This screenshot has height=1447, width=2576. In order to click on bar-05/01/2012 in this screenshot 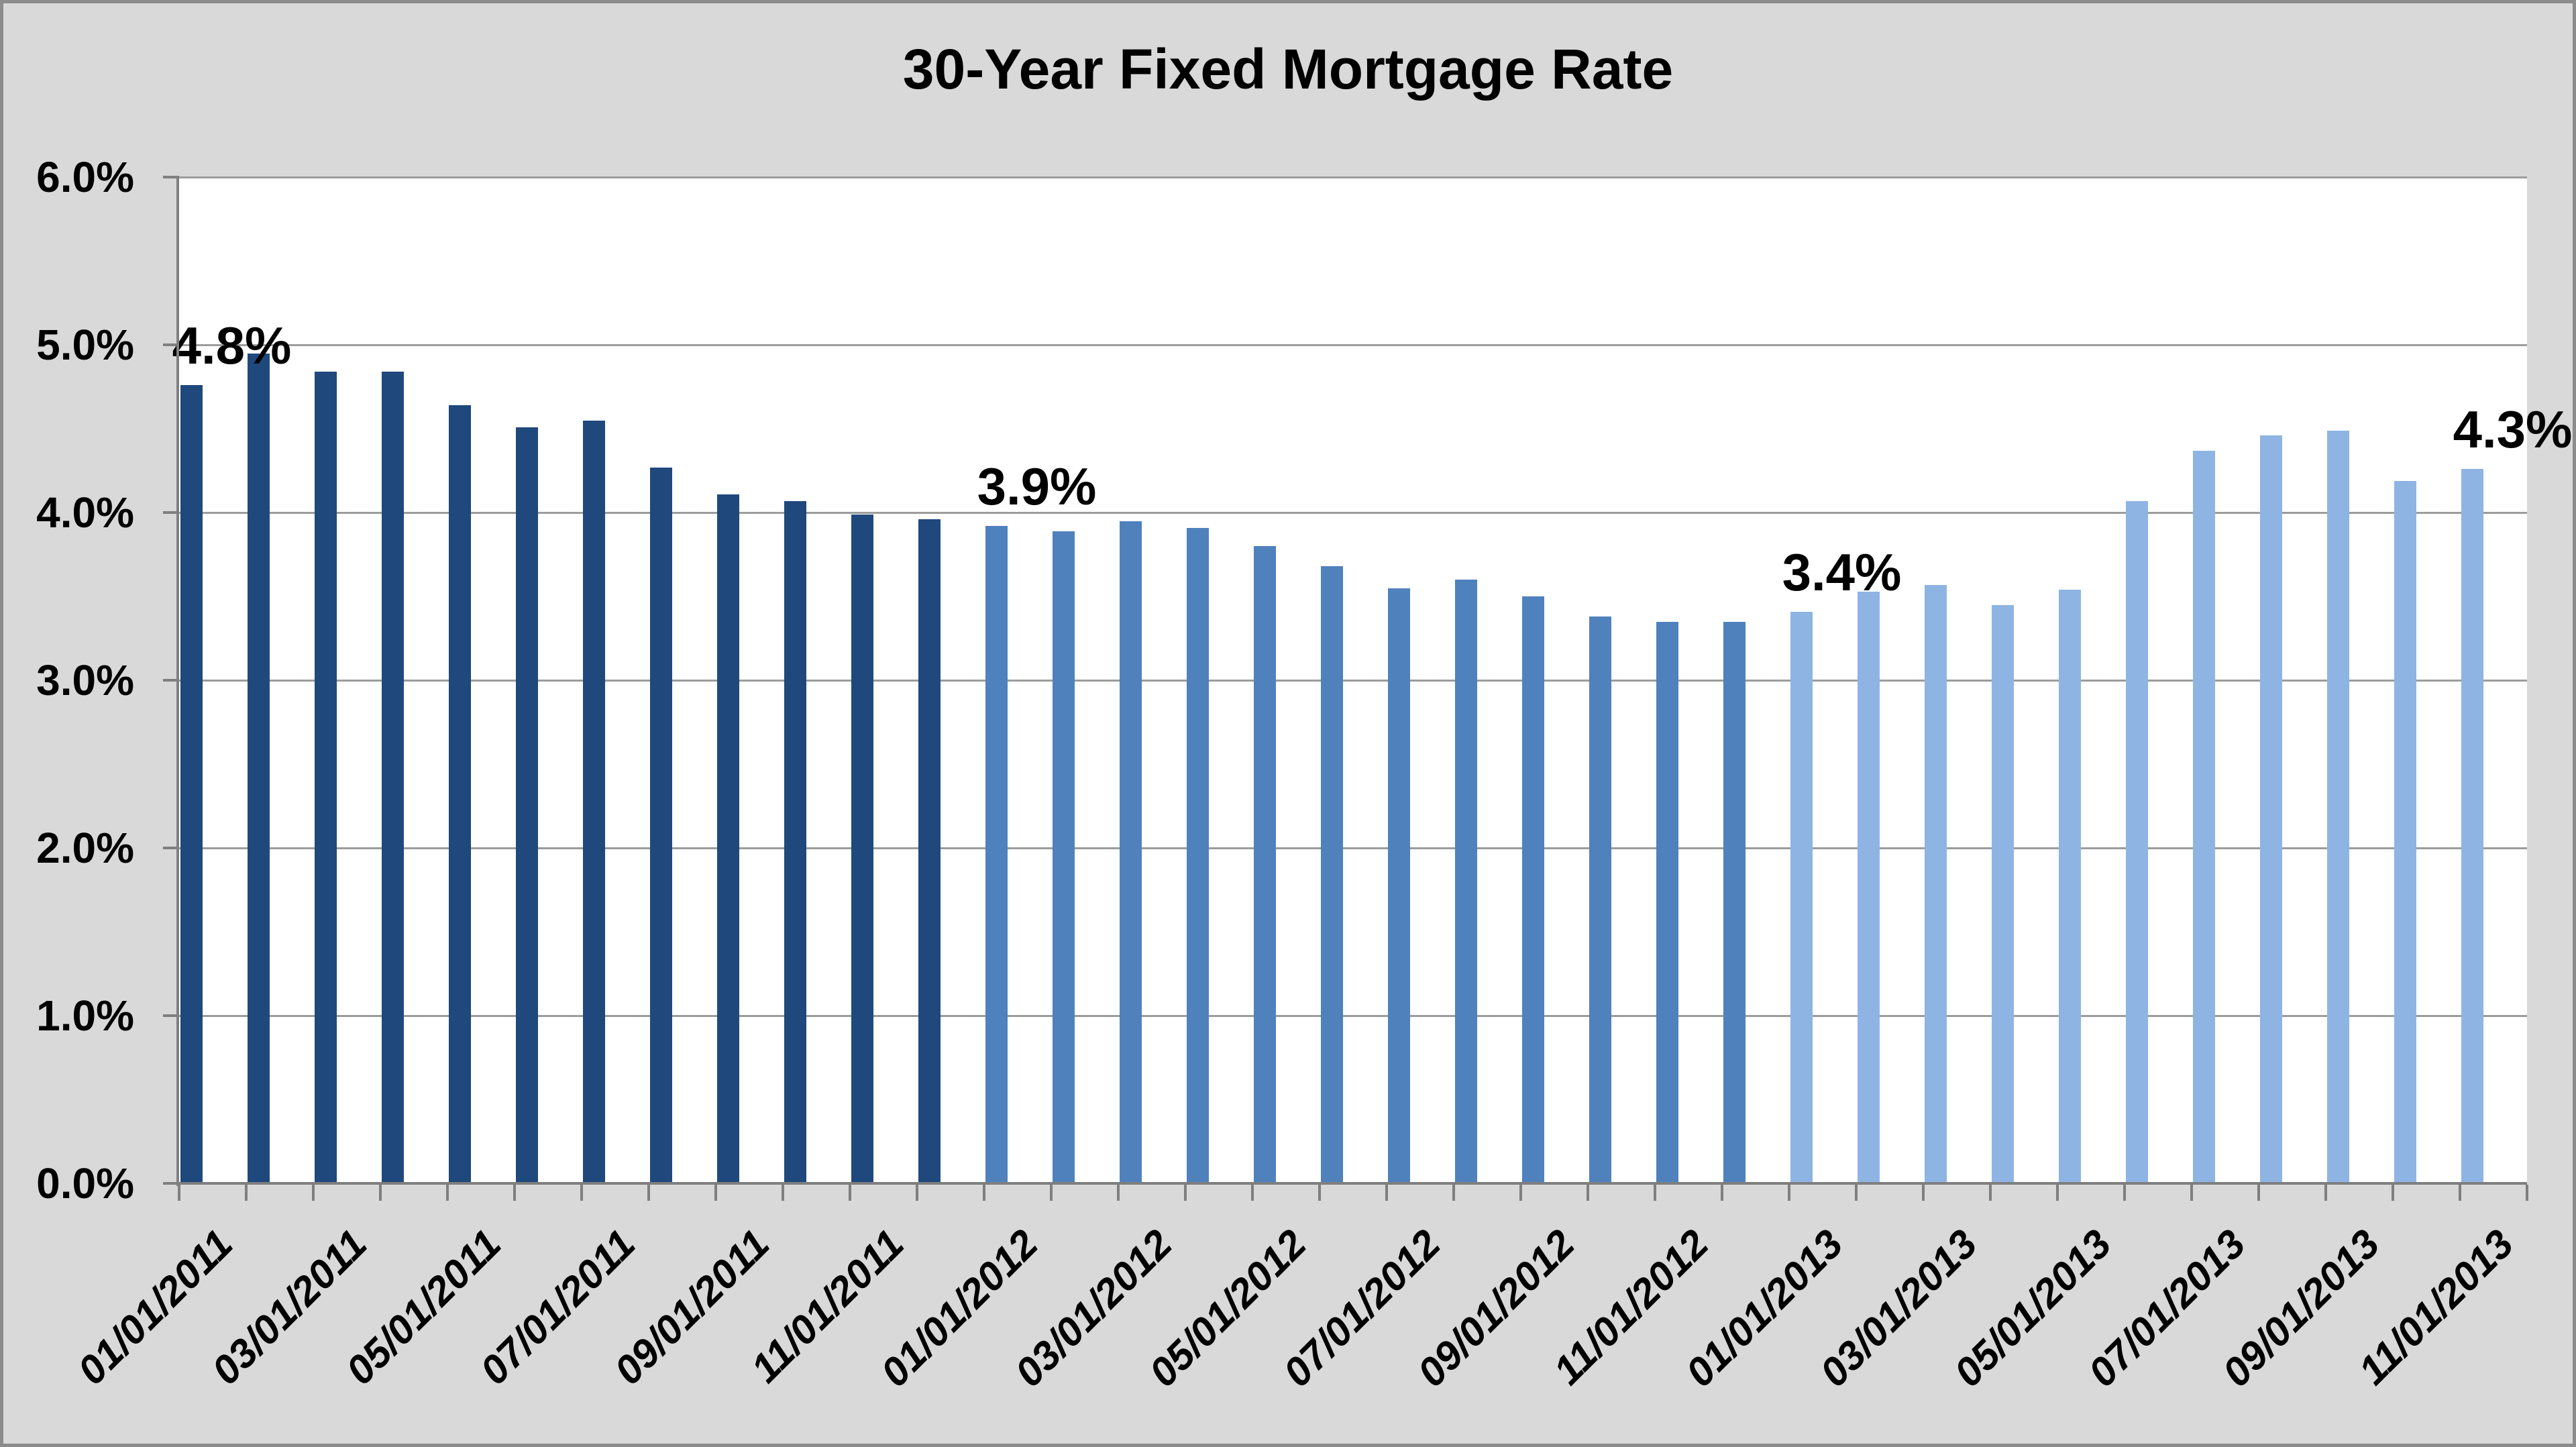, I will do `click(1265, 864)`.